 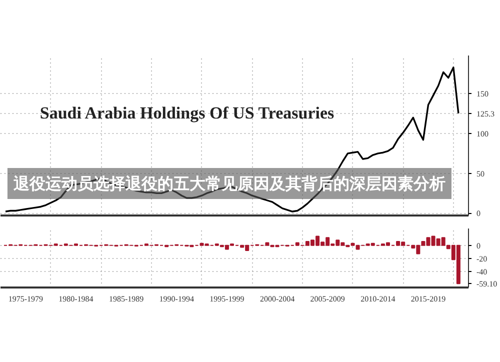 What do you see at coordinates (487, 284) in the screenshot?
I see `y-tick-label: -59.10` at bounding box center [487, 284].